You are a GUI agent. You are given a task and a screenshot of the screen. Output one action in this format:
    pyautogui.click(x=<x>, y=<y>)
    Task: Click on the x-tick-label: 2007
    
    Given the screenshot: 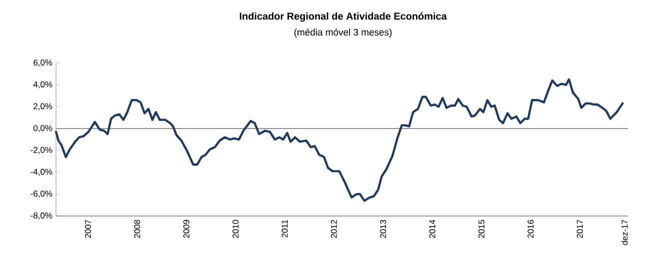 What is the action you would take?
    pyautogui.click(x=87, y=229)
    